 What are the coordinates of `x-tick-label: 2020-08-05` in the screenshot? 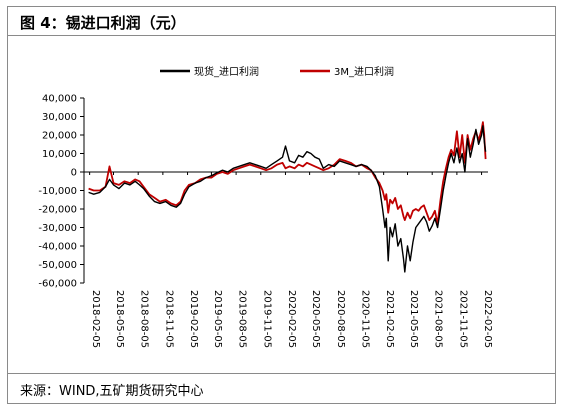 It's located at (340, 319).